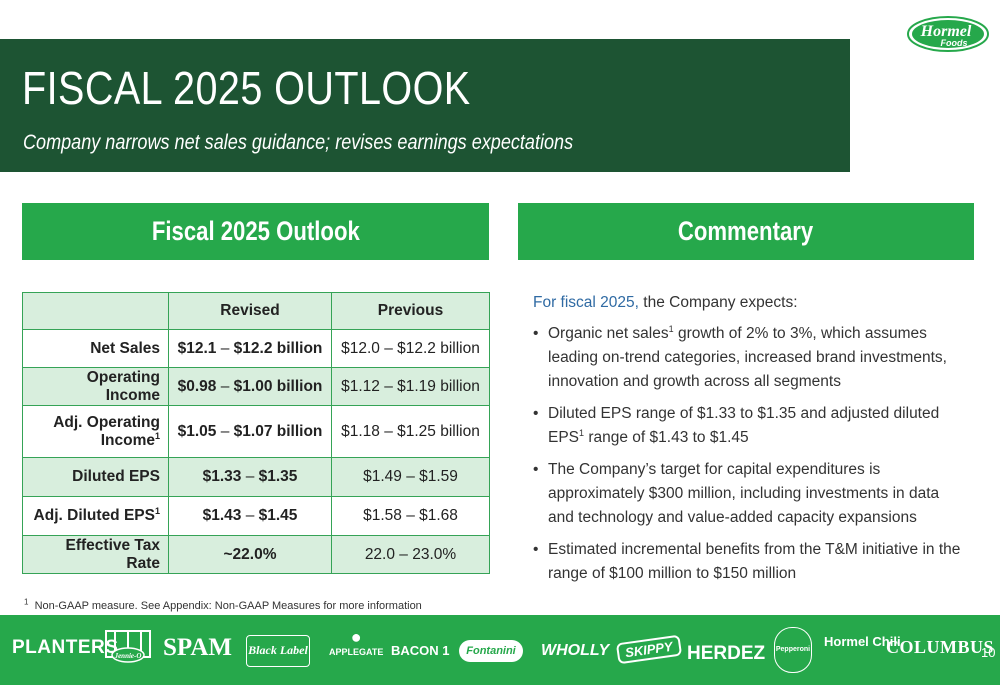 This screenshot has width=1000, height=685. What do you see at coordinates (718, 302) in the screenshot?
I see `intro-text: the Company expects:` at bounding box center [718, 302].